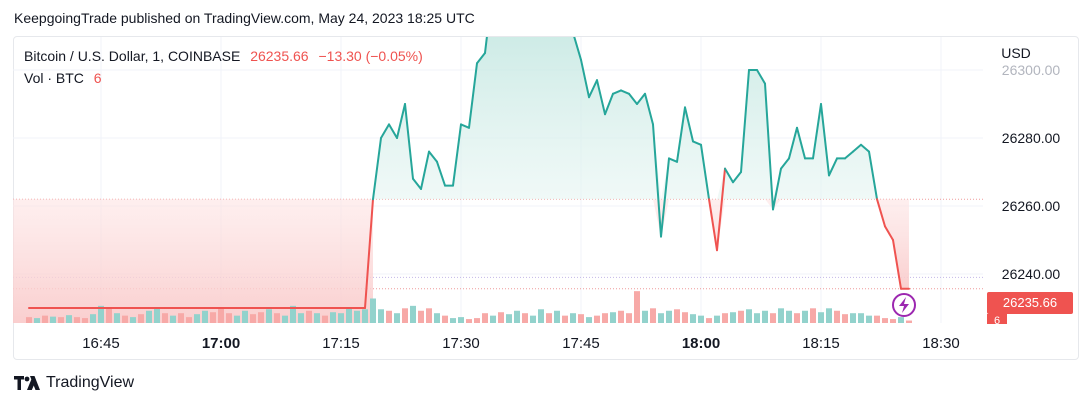 This screenshot has height=407, width=1090. I want to click on last-price: 26235.66, so click(279, 56).